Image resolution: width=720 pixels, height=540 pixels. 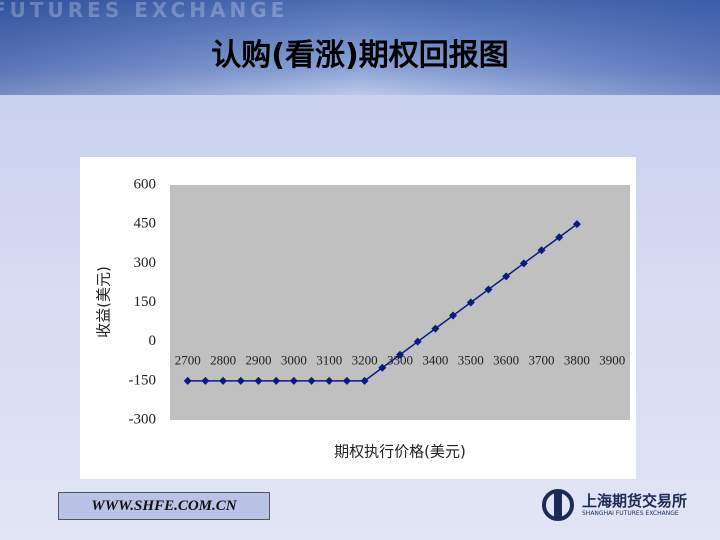 I want to click on watermark: FUTURES EXCHANGE, so click(x=144, y=11).